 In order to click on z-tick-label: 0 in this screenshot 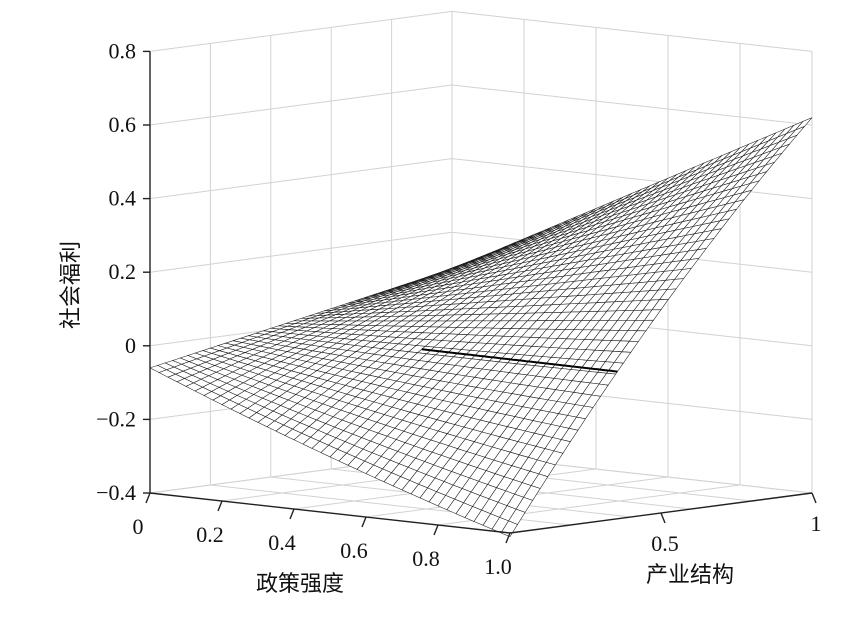, I will do `click(130, 345)`.